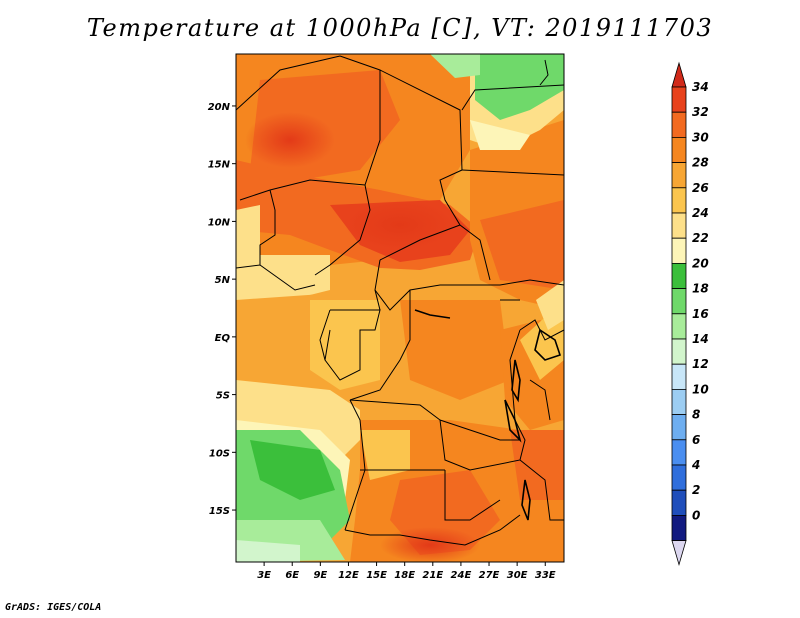 The width and height of the screenshot is (800, 618). What do you see at coordinates (679, 553) in the screenshot?
I see `colorbar-under-triangle` at bounding box center [679, 553].